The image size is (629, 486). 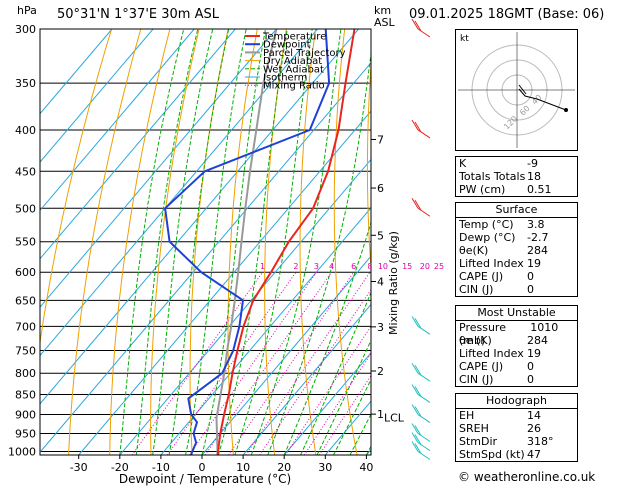 What do you see at coordinates (380, 327) in the screenshot?
I see `km-tick-label: 3` at bounding box center [380, 327].